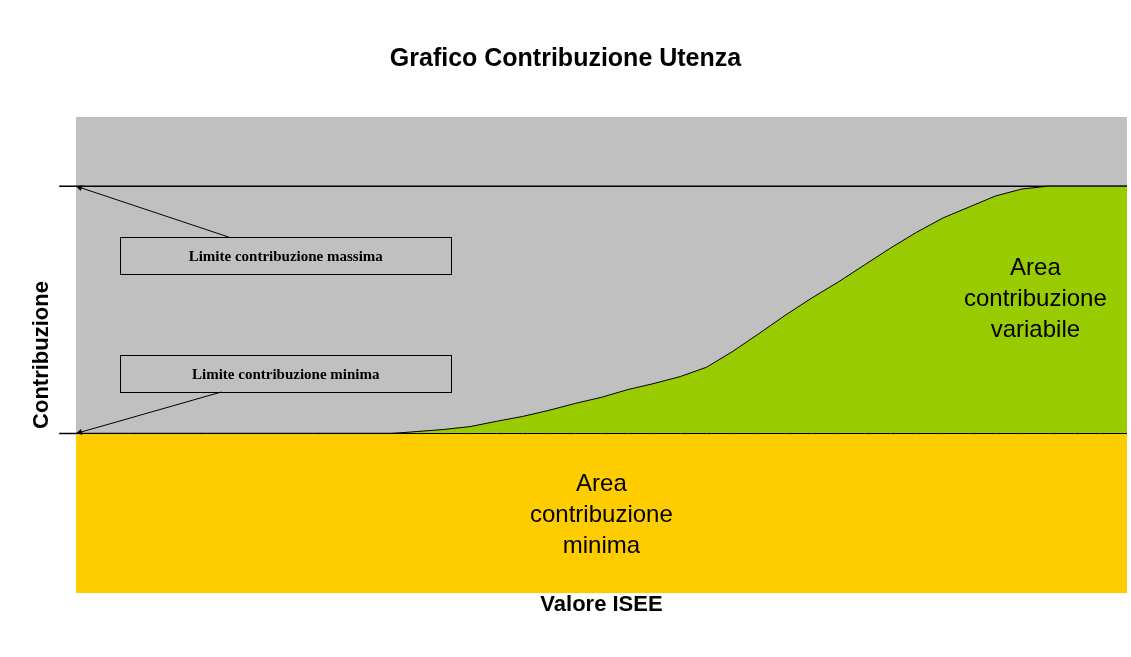  Describe the element at coordinates (601, 603) in the screenshot. I see `x-axis-title: Valore ISEE` at that location.